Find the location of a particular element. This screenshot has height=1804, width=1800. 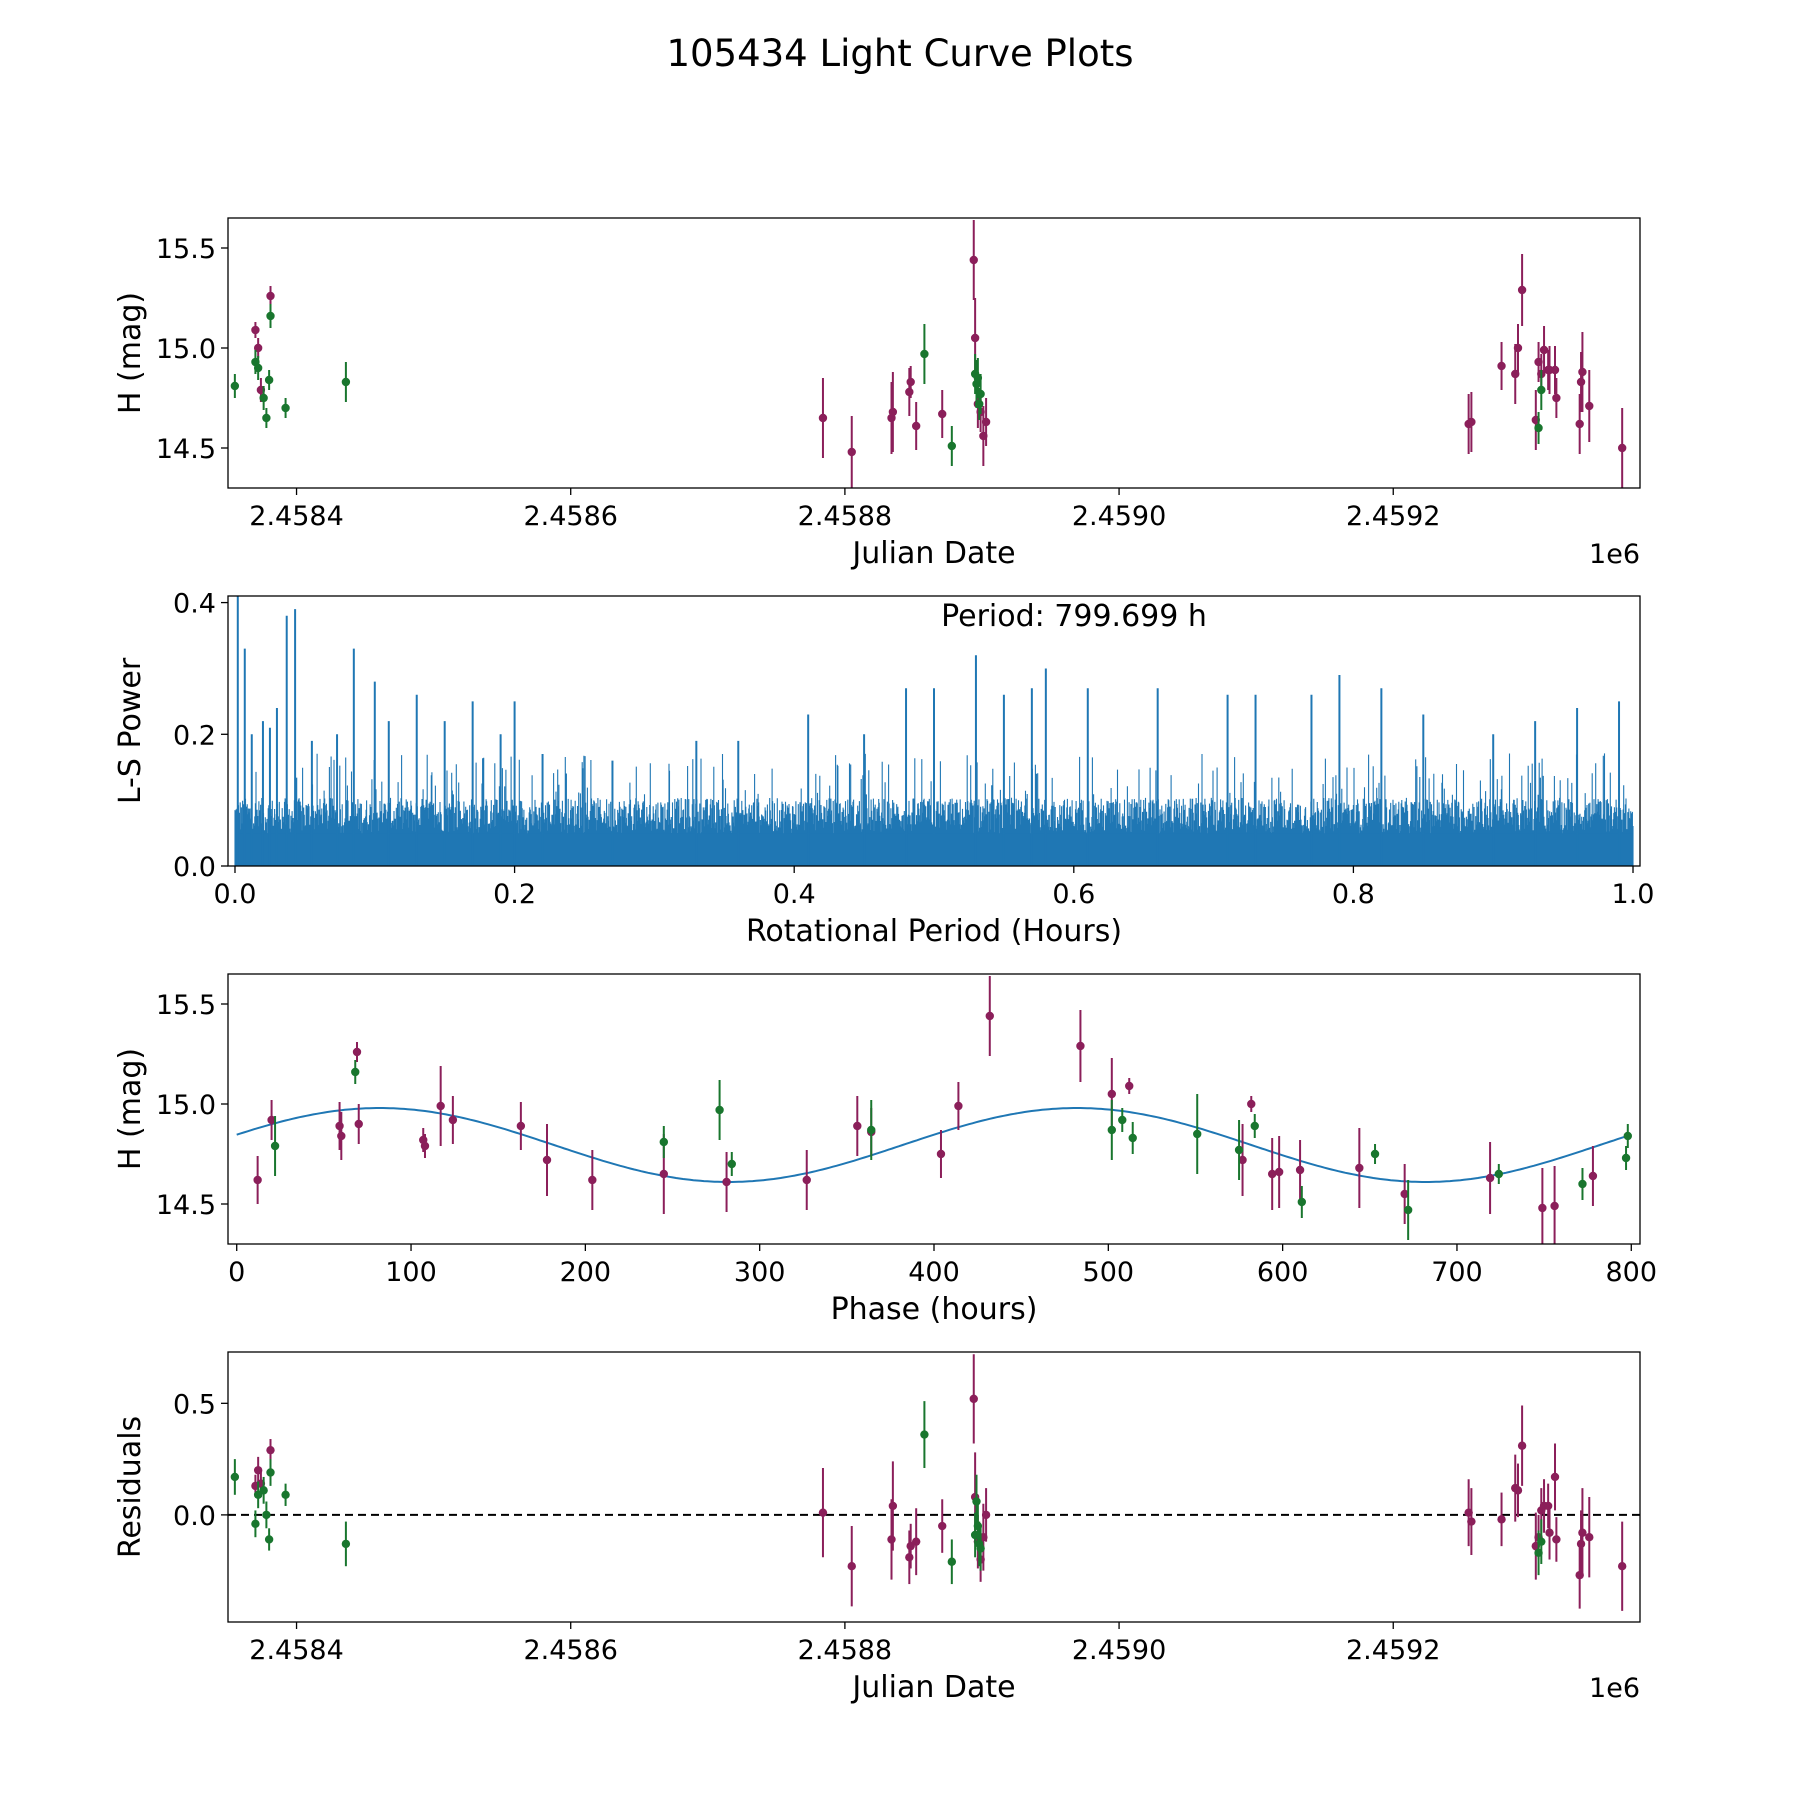

x-tick-label: 1.0 is located at coordinates (1633, 894).